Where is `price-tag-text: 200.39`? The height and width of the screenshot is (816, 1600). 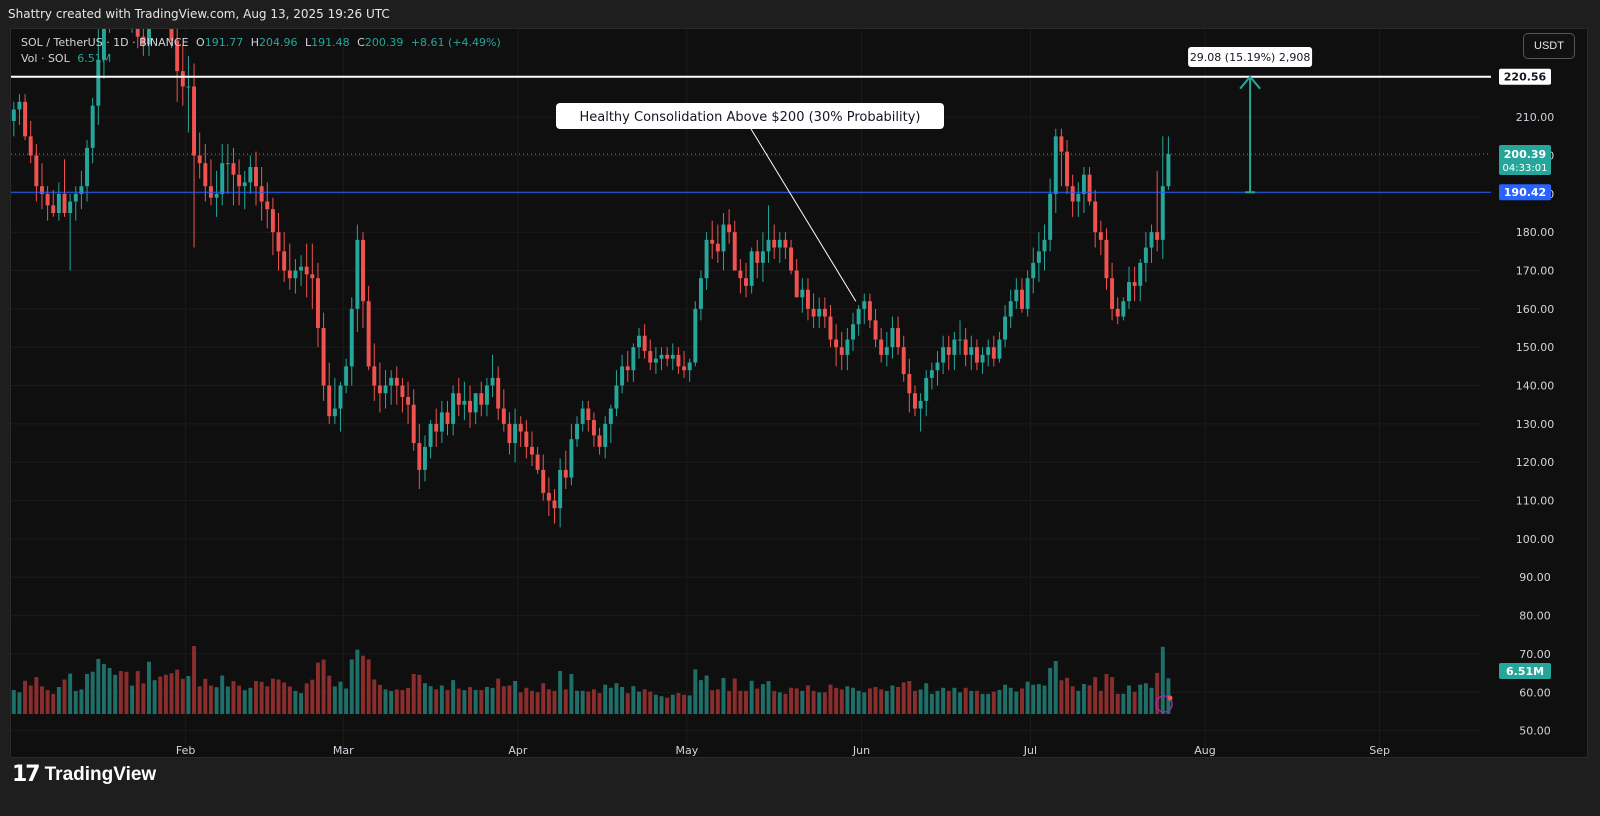
price-tag-text: 200.39 is located at coordinates (1525, 154).